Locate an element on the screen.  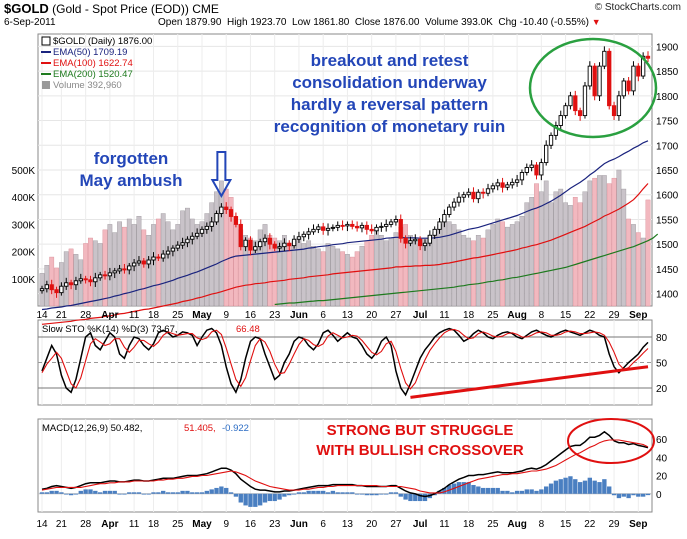
price-tick-label: 1450 is located at coordinates (667, 270).